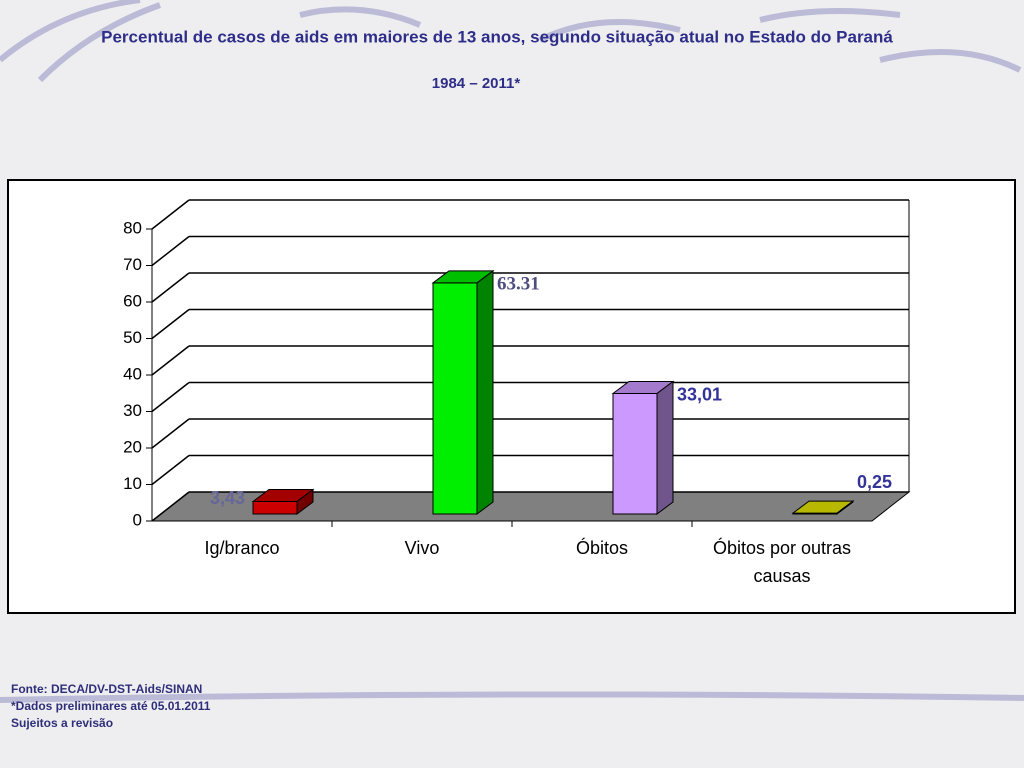  I want to click on y-tick-label: 50, so click(132, 337).